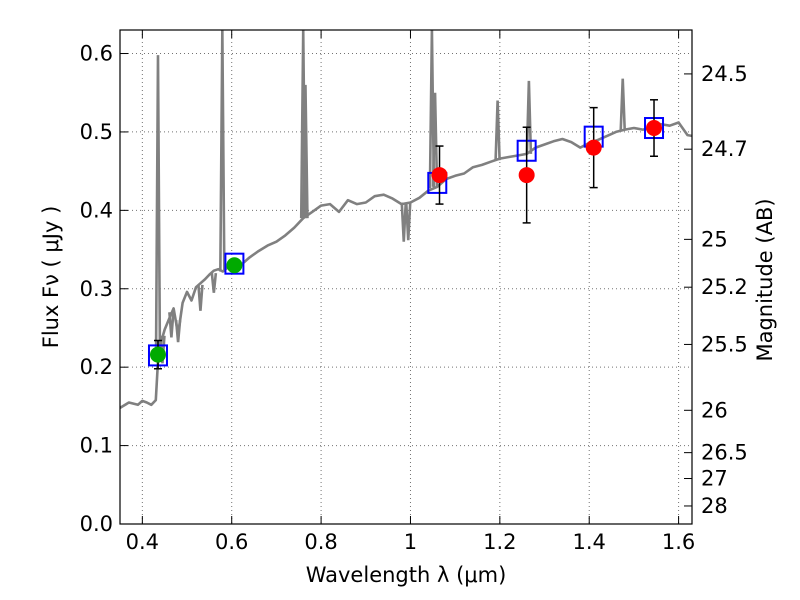 The image size is (800, 600). Describe the element at coordinates (96, 132) in the screenshot. I see `y-tick-label: 0.5` at that location.